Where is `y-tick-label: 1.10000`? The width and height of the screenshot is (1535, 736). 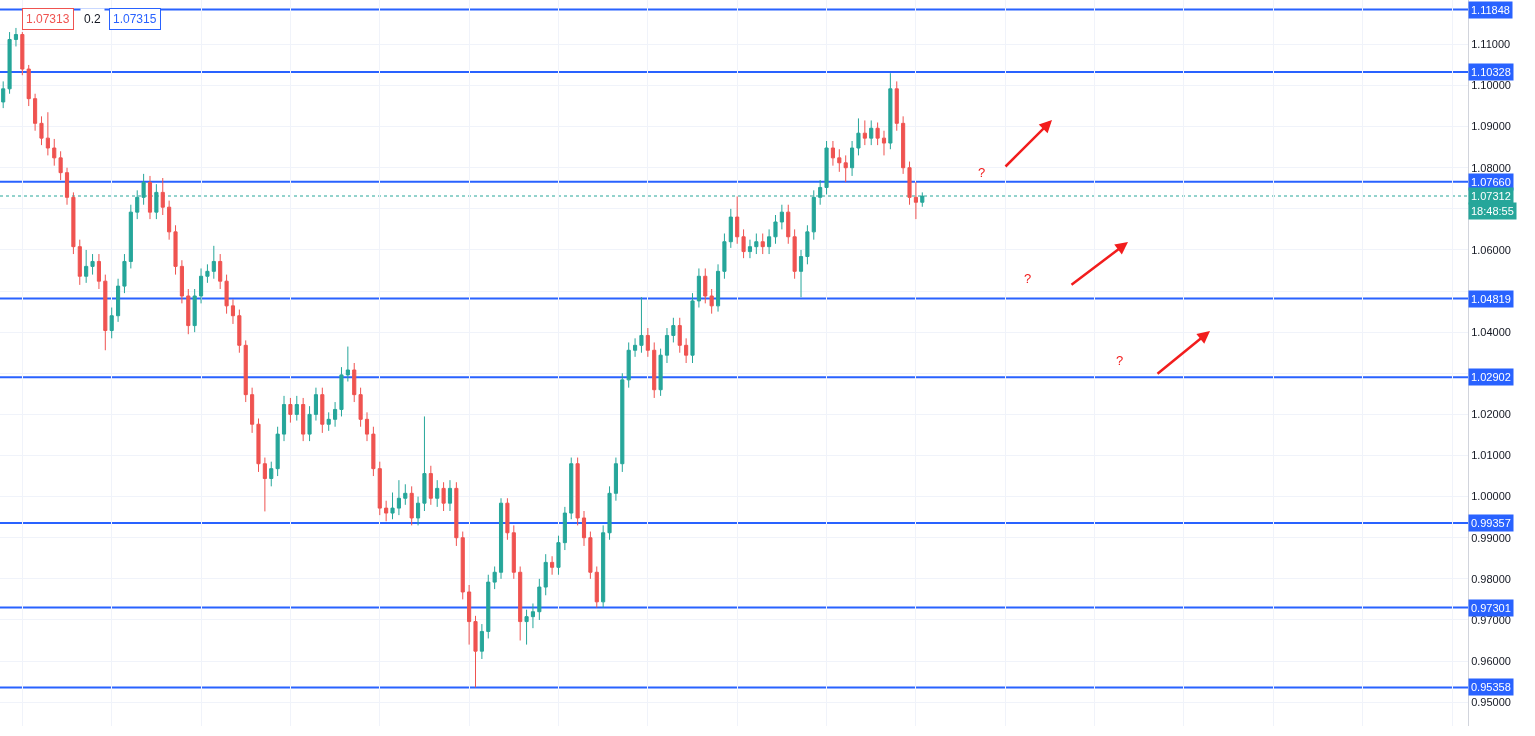 y-tick-label: 1.10000 is located at coordinates (1491, 85).